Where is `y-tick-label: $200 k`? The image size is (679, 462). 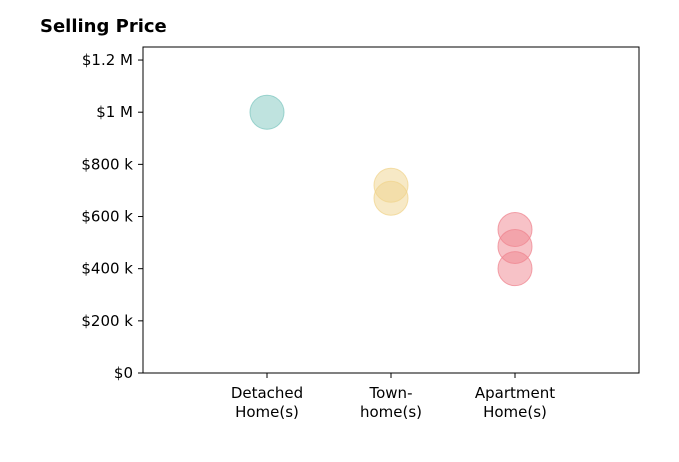 y-tick-label: $200 k is located at coordinates (107, 321).